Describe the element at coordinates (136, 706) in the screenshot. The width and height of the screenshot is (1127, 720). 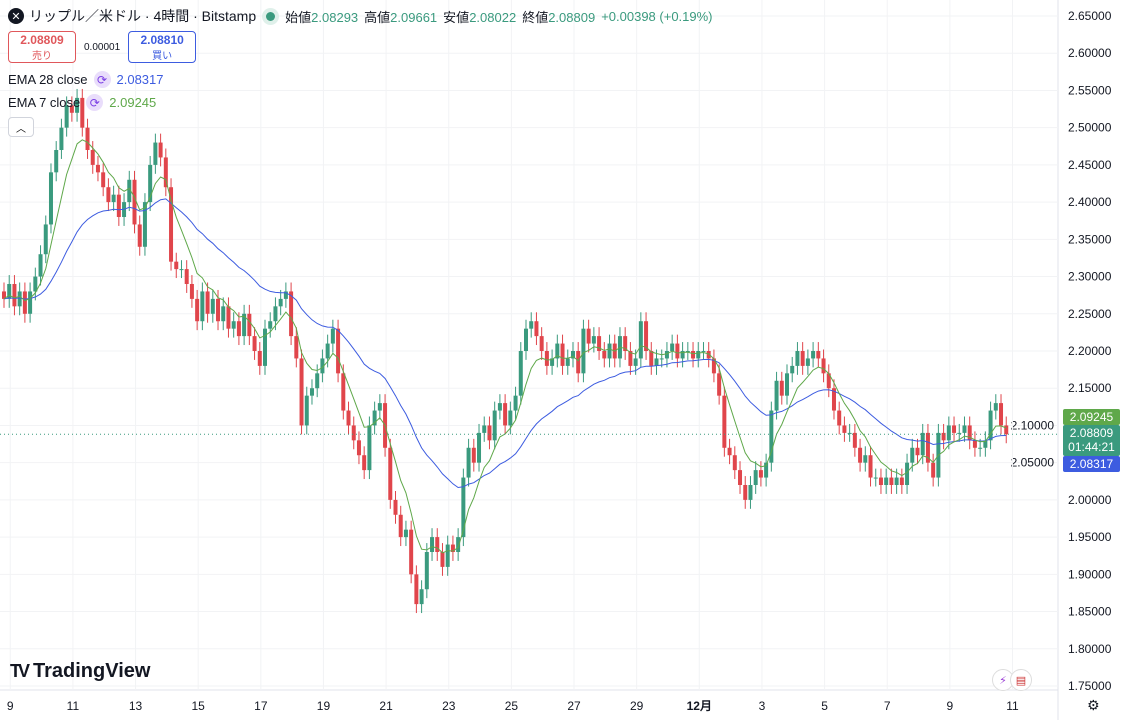
I see `x-tick-label: 13` at that location.